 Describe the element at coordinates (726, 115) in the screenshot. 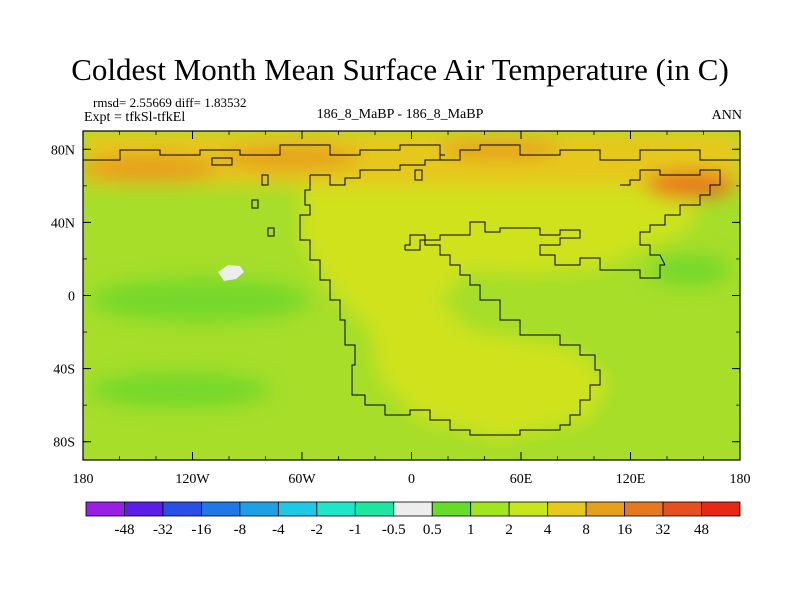

I see `period-label: ANN` at that location.